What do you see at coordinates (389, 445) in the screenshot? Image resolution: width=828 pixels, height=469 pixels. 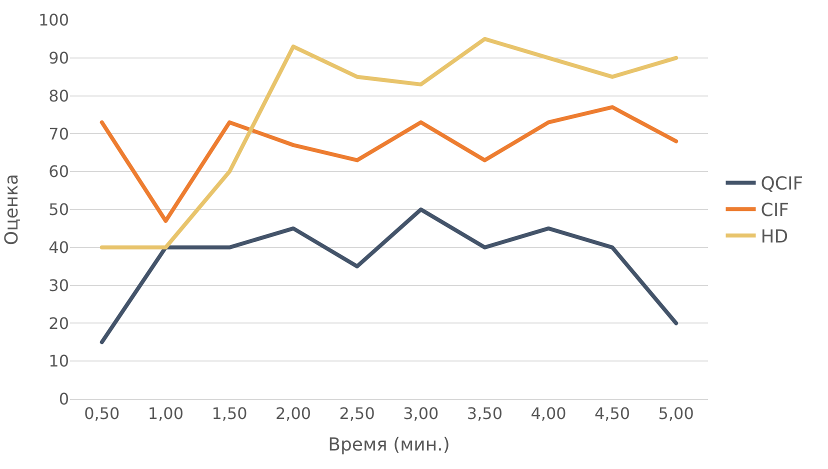 I see `x-axis-title: Время (мин.)` at bounding box center [389, 445].